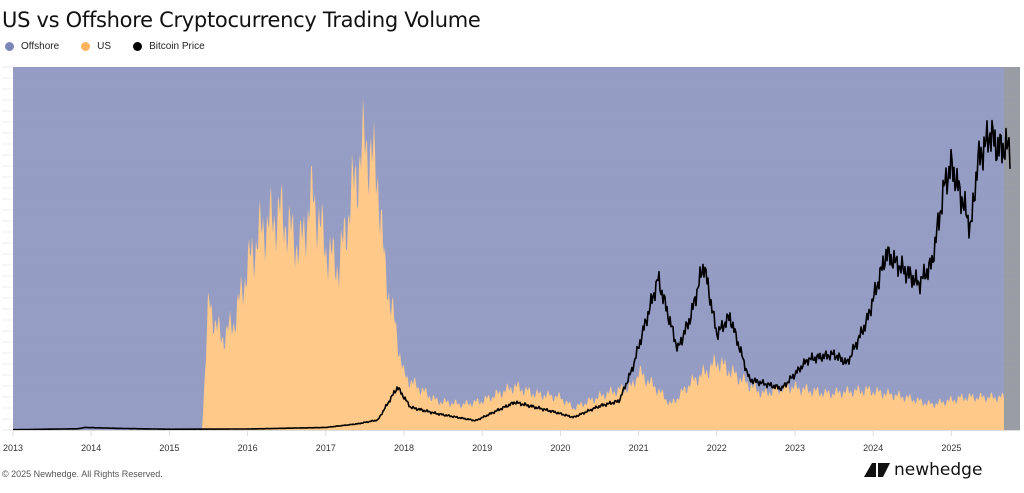  What do you see at coordinates (404, 448) in the screenshot?
I see `x-tick-label: 2018` at bounding box center [404, 448].